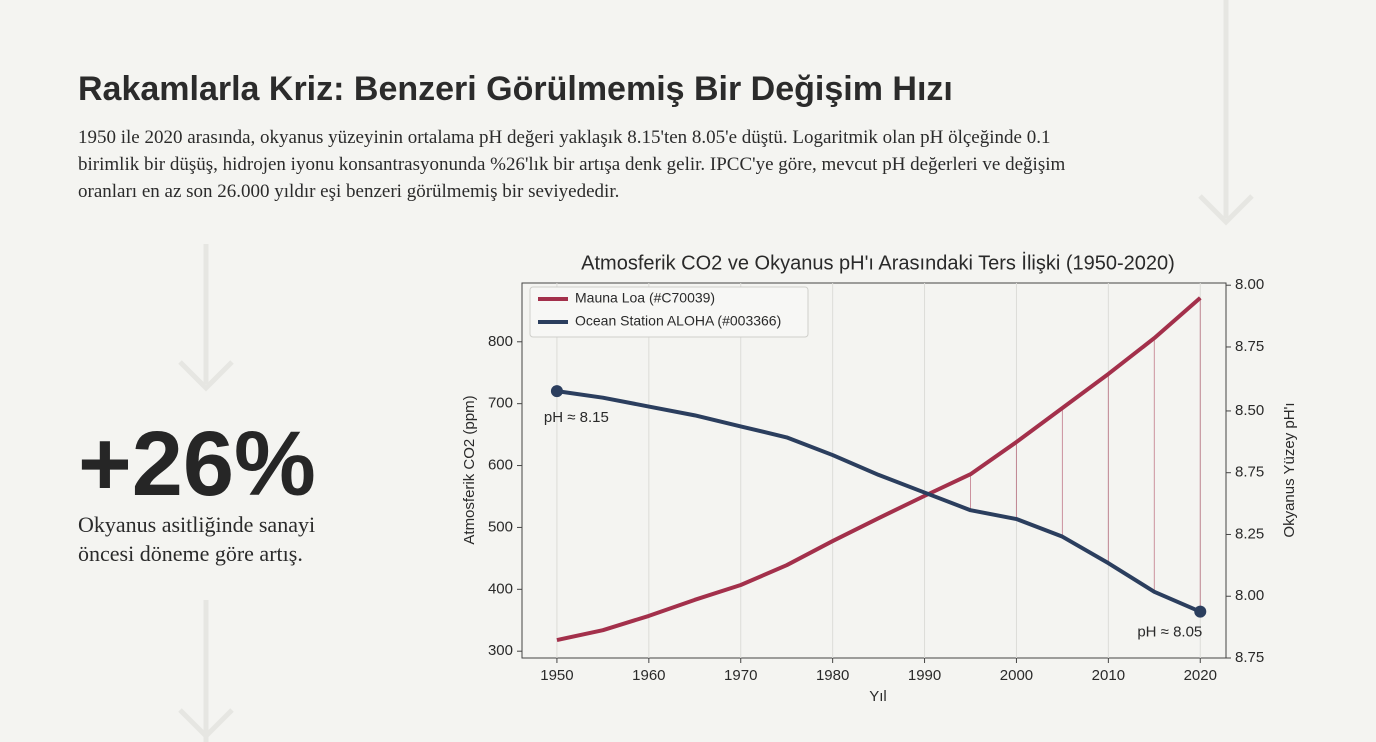  I want to click on x-tick-label: 1950, so click(556, 675).